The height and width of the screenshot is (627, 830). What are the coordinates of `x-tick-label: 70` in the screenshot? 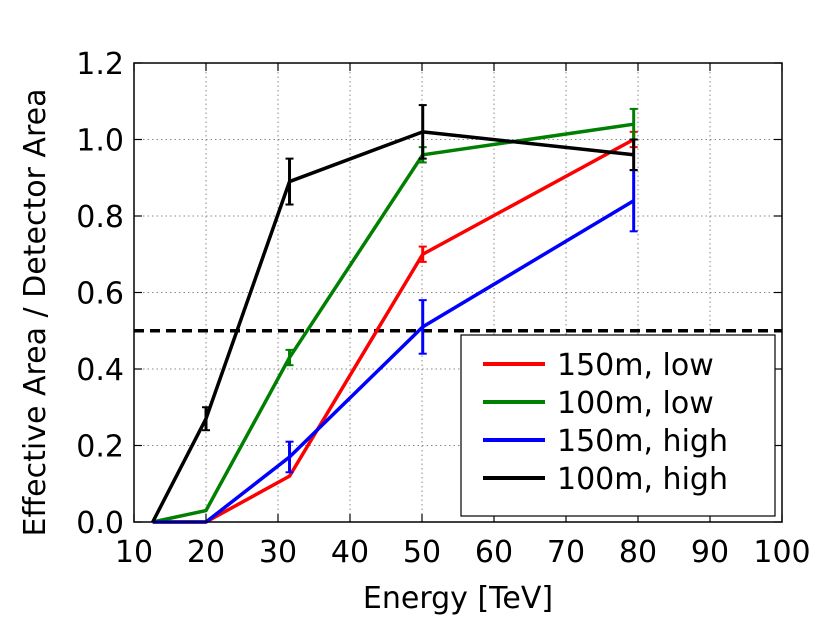 It's located at (566, 552).